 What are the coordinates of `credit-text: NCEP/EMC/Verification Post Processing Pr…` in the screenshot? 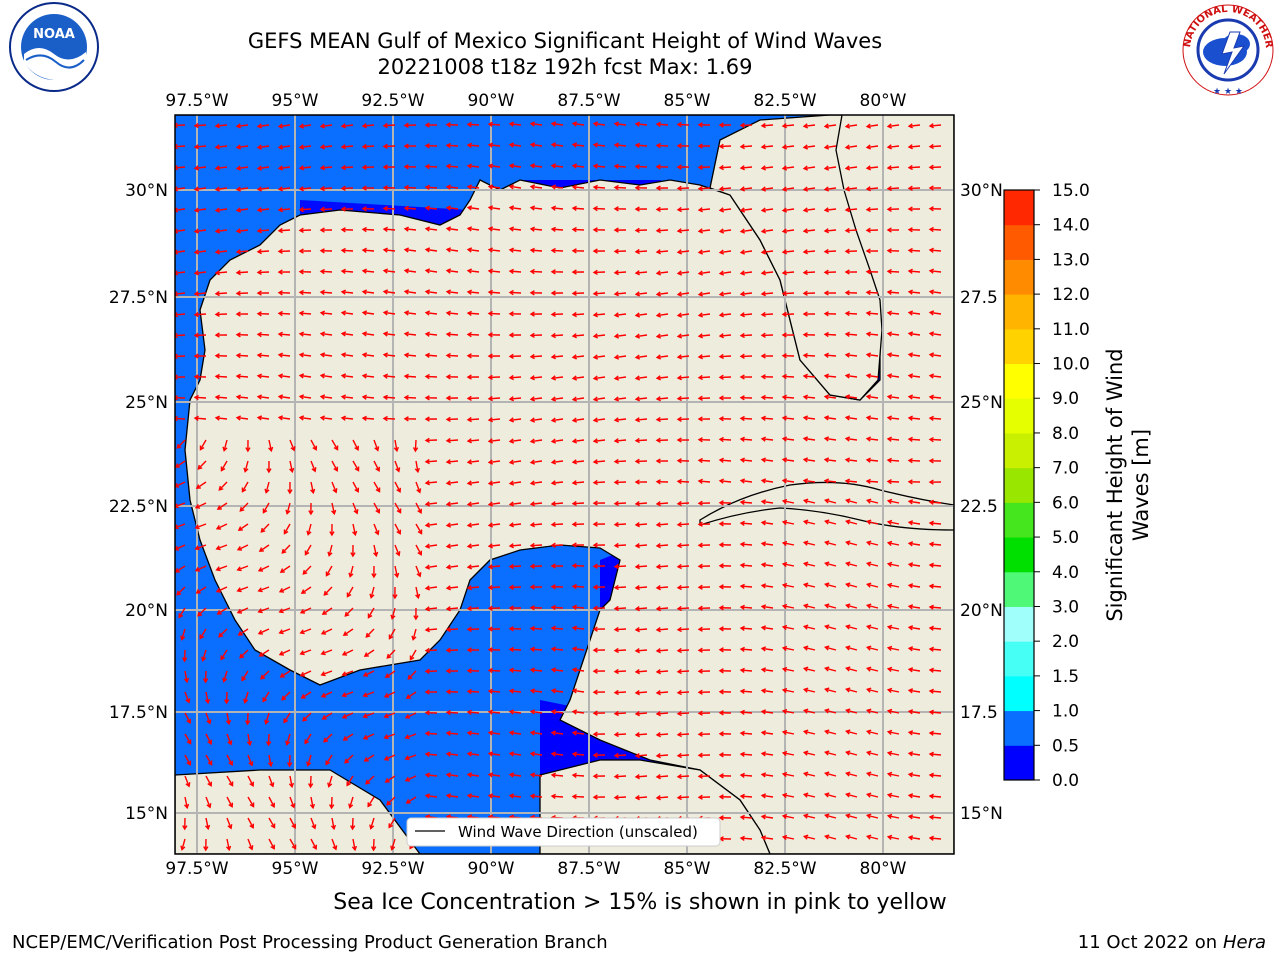 It's located at (310, 942).